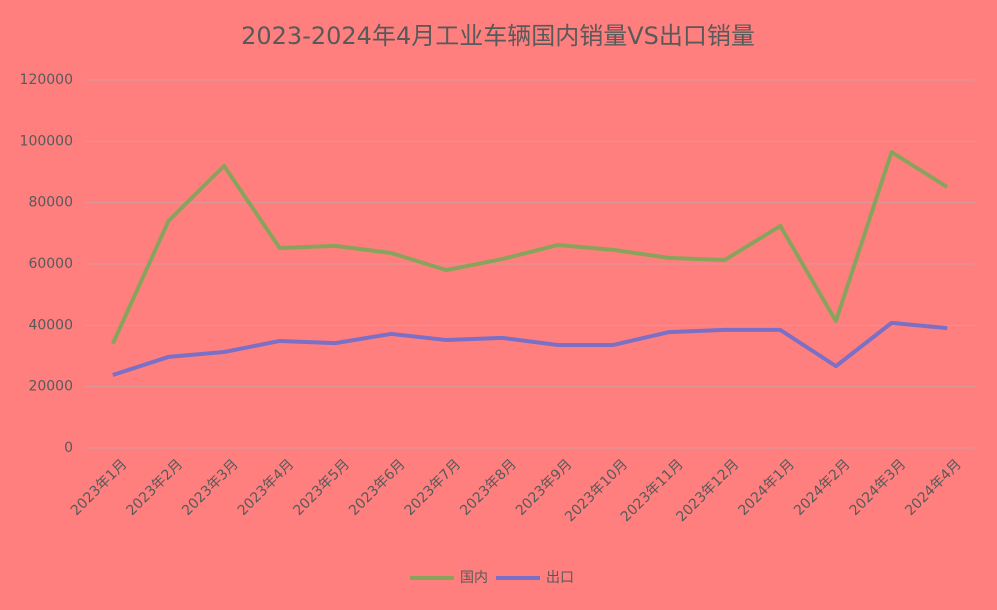 This screenshot has height=610, width=997. What do you see at coordinates (154, 487) in the screenshot?
I see `x-tick-label: 2023年2月` at bounding box center [154, 487].